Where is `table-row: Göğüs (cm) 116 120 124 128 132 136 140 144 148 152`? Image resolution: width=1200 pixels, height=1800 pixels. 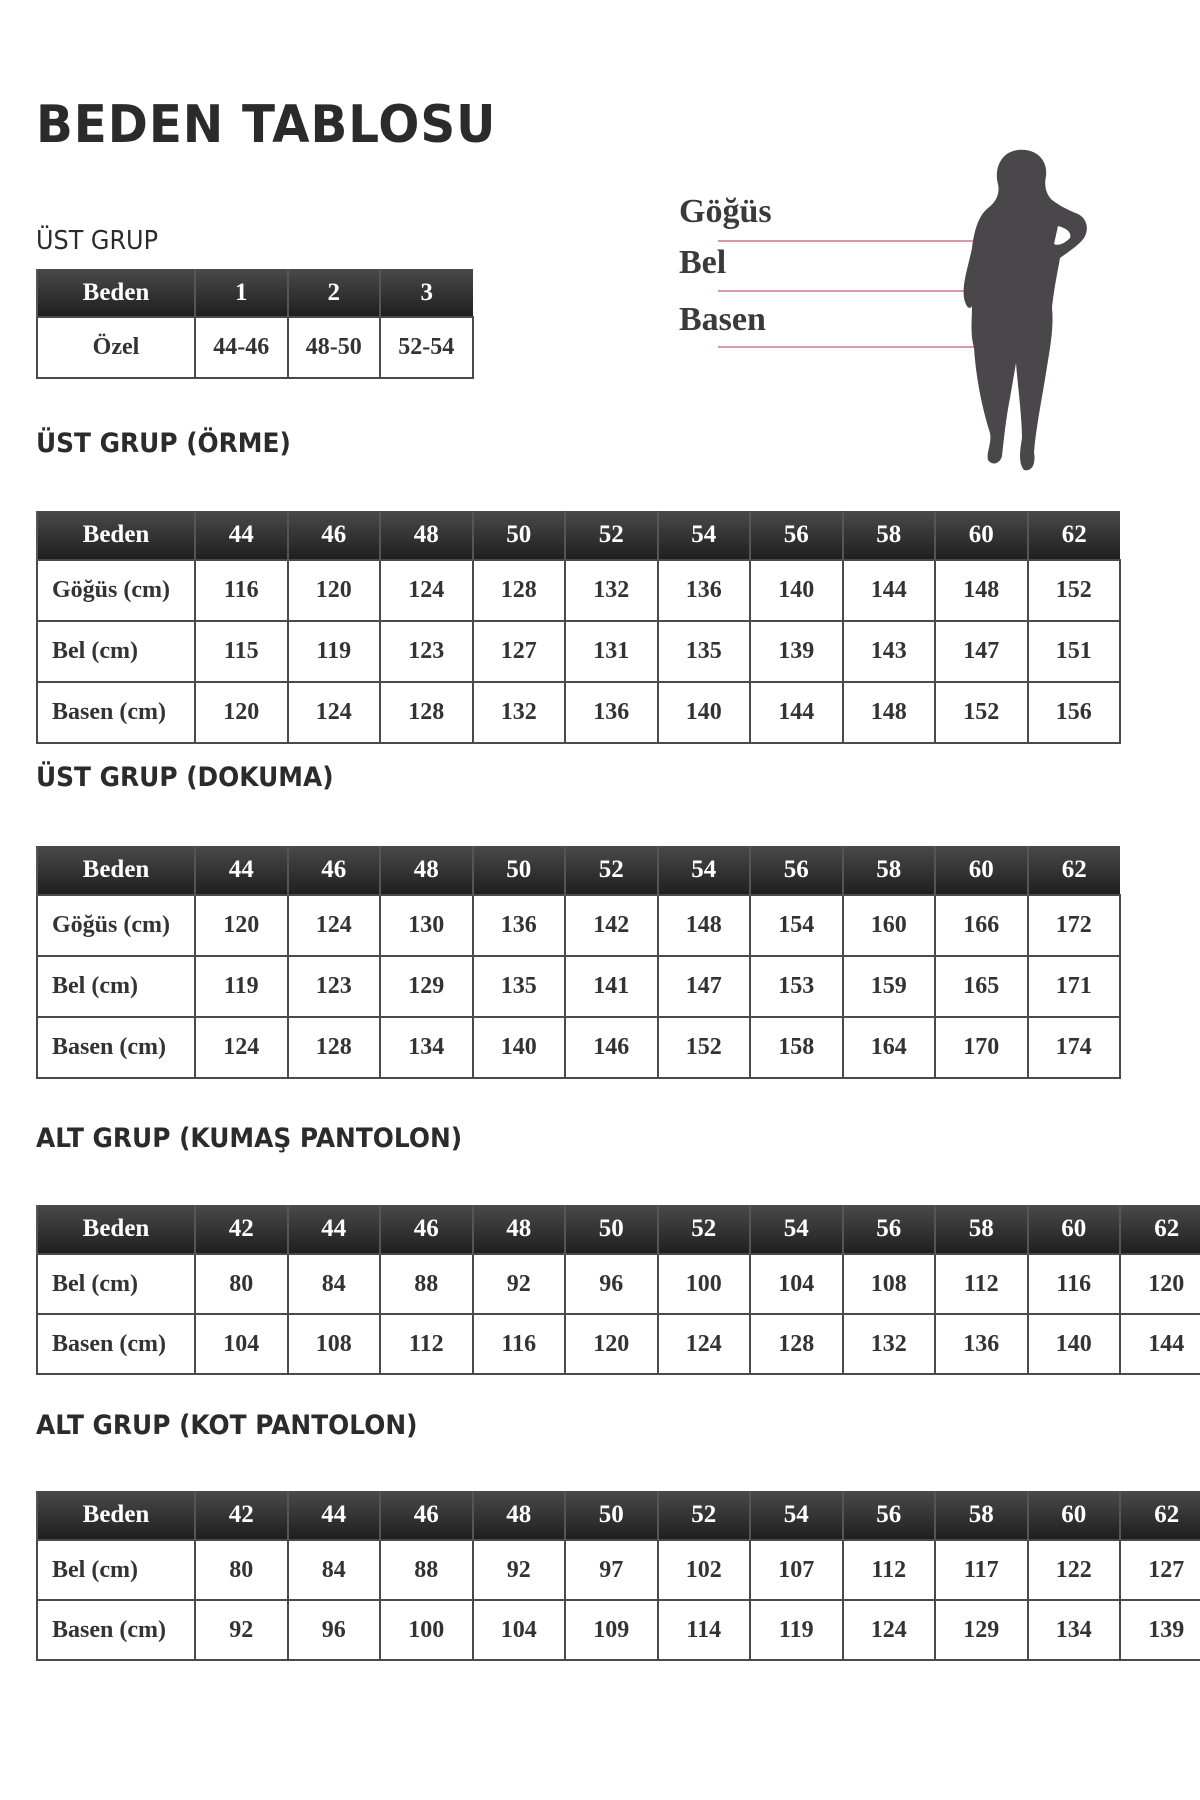
table-row: Göğüs (cm) 116 120 124 128 132 136 140 144 148 152 is located at coordinates (578, 590).